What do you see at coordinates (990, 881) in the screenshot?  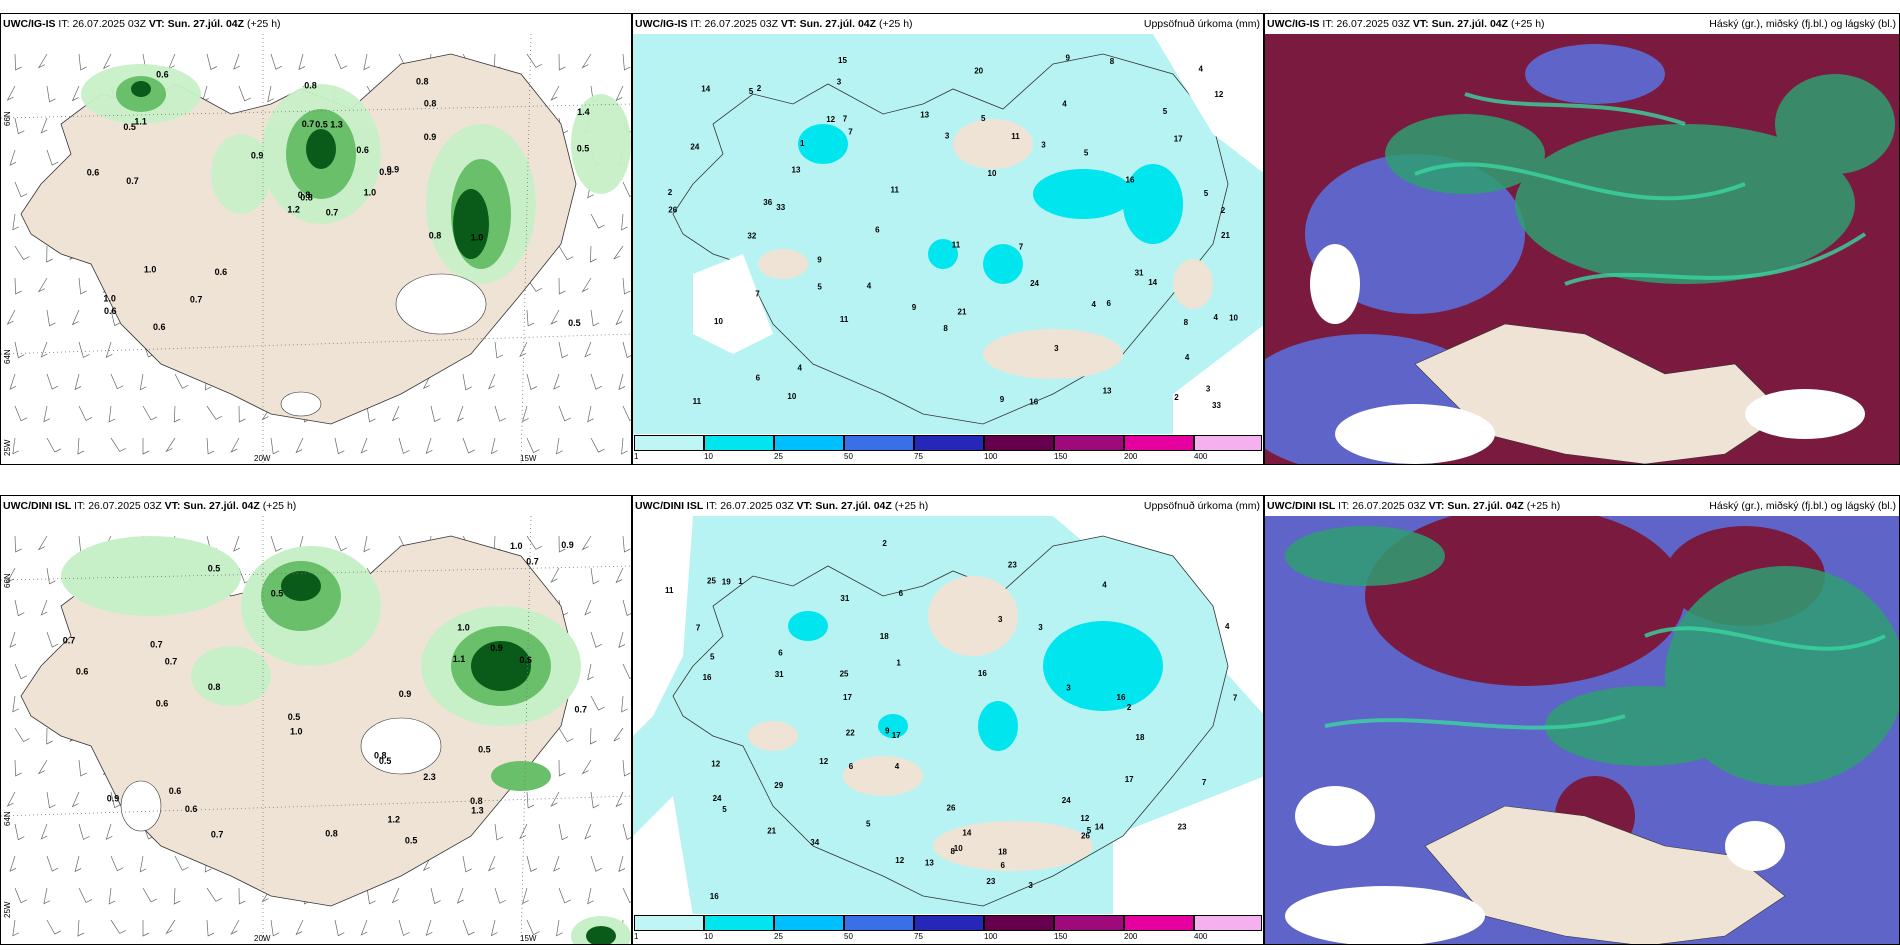 I see `value-label: 23` at bounding box center [990, 881].